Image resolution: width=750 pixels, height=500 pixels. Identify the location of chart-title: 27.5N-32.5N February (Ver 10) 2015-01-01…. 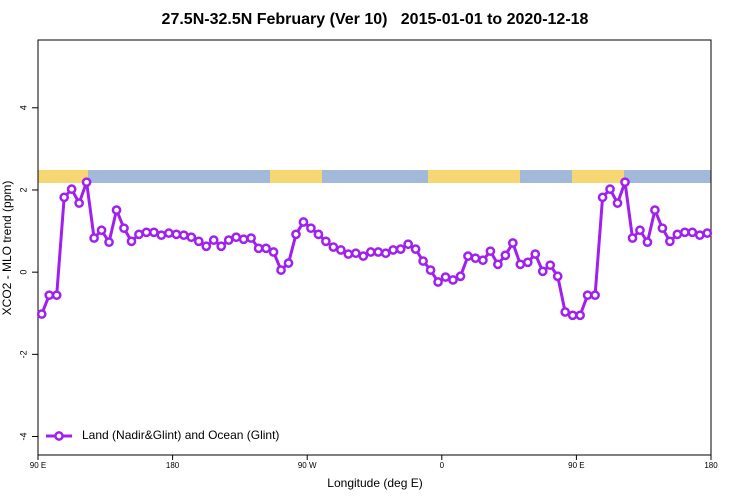
(375, 19).